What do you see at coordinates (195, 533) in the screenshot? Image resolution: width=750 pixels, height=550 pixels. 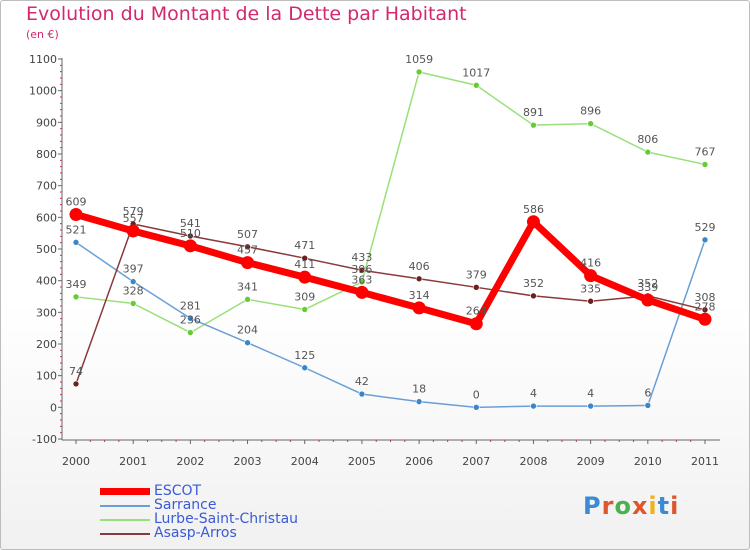 I see `legend-label: Asasp-Arros` at bounding box center [195, 533].